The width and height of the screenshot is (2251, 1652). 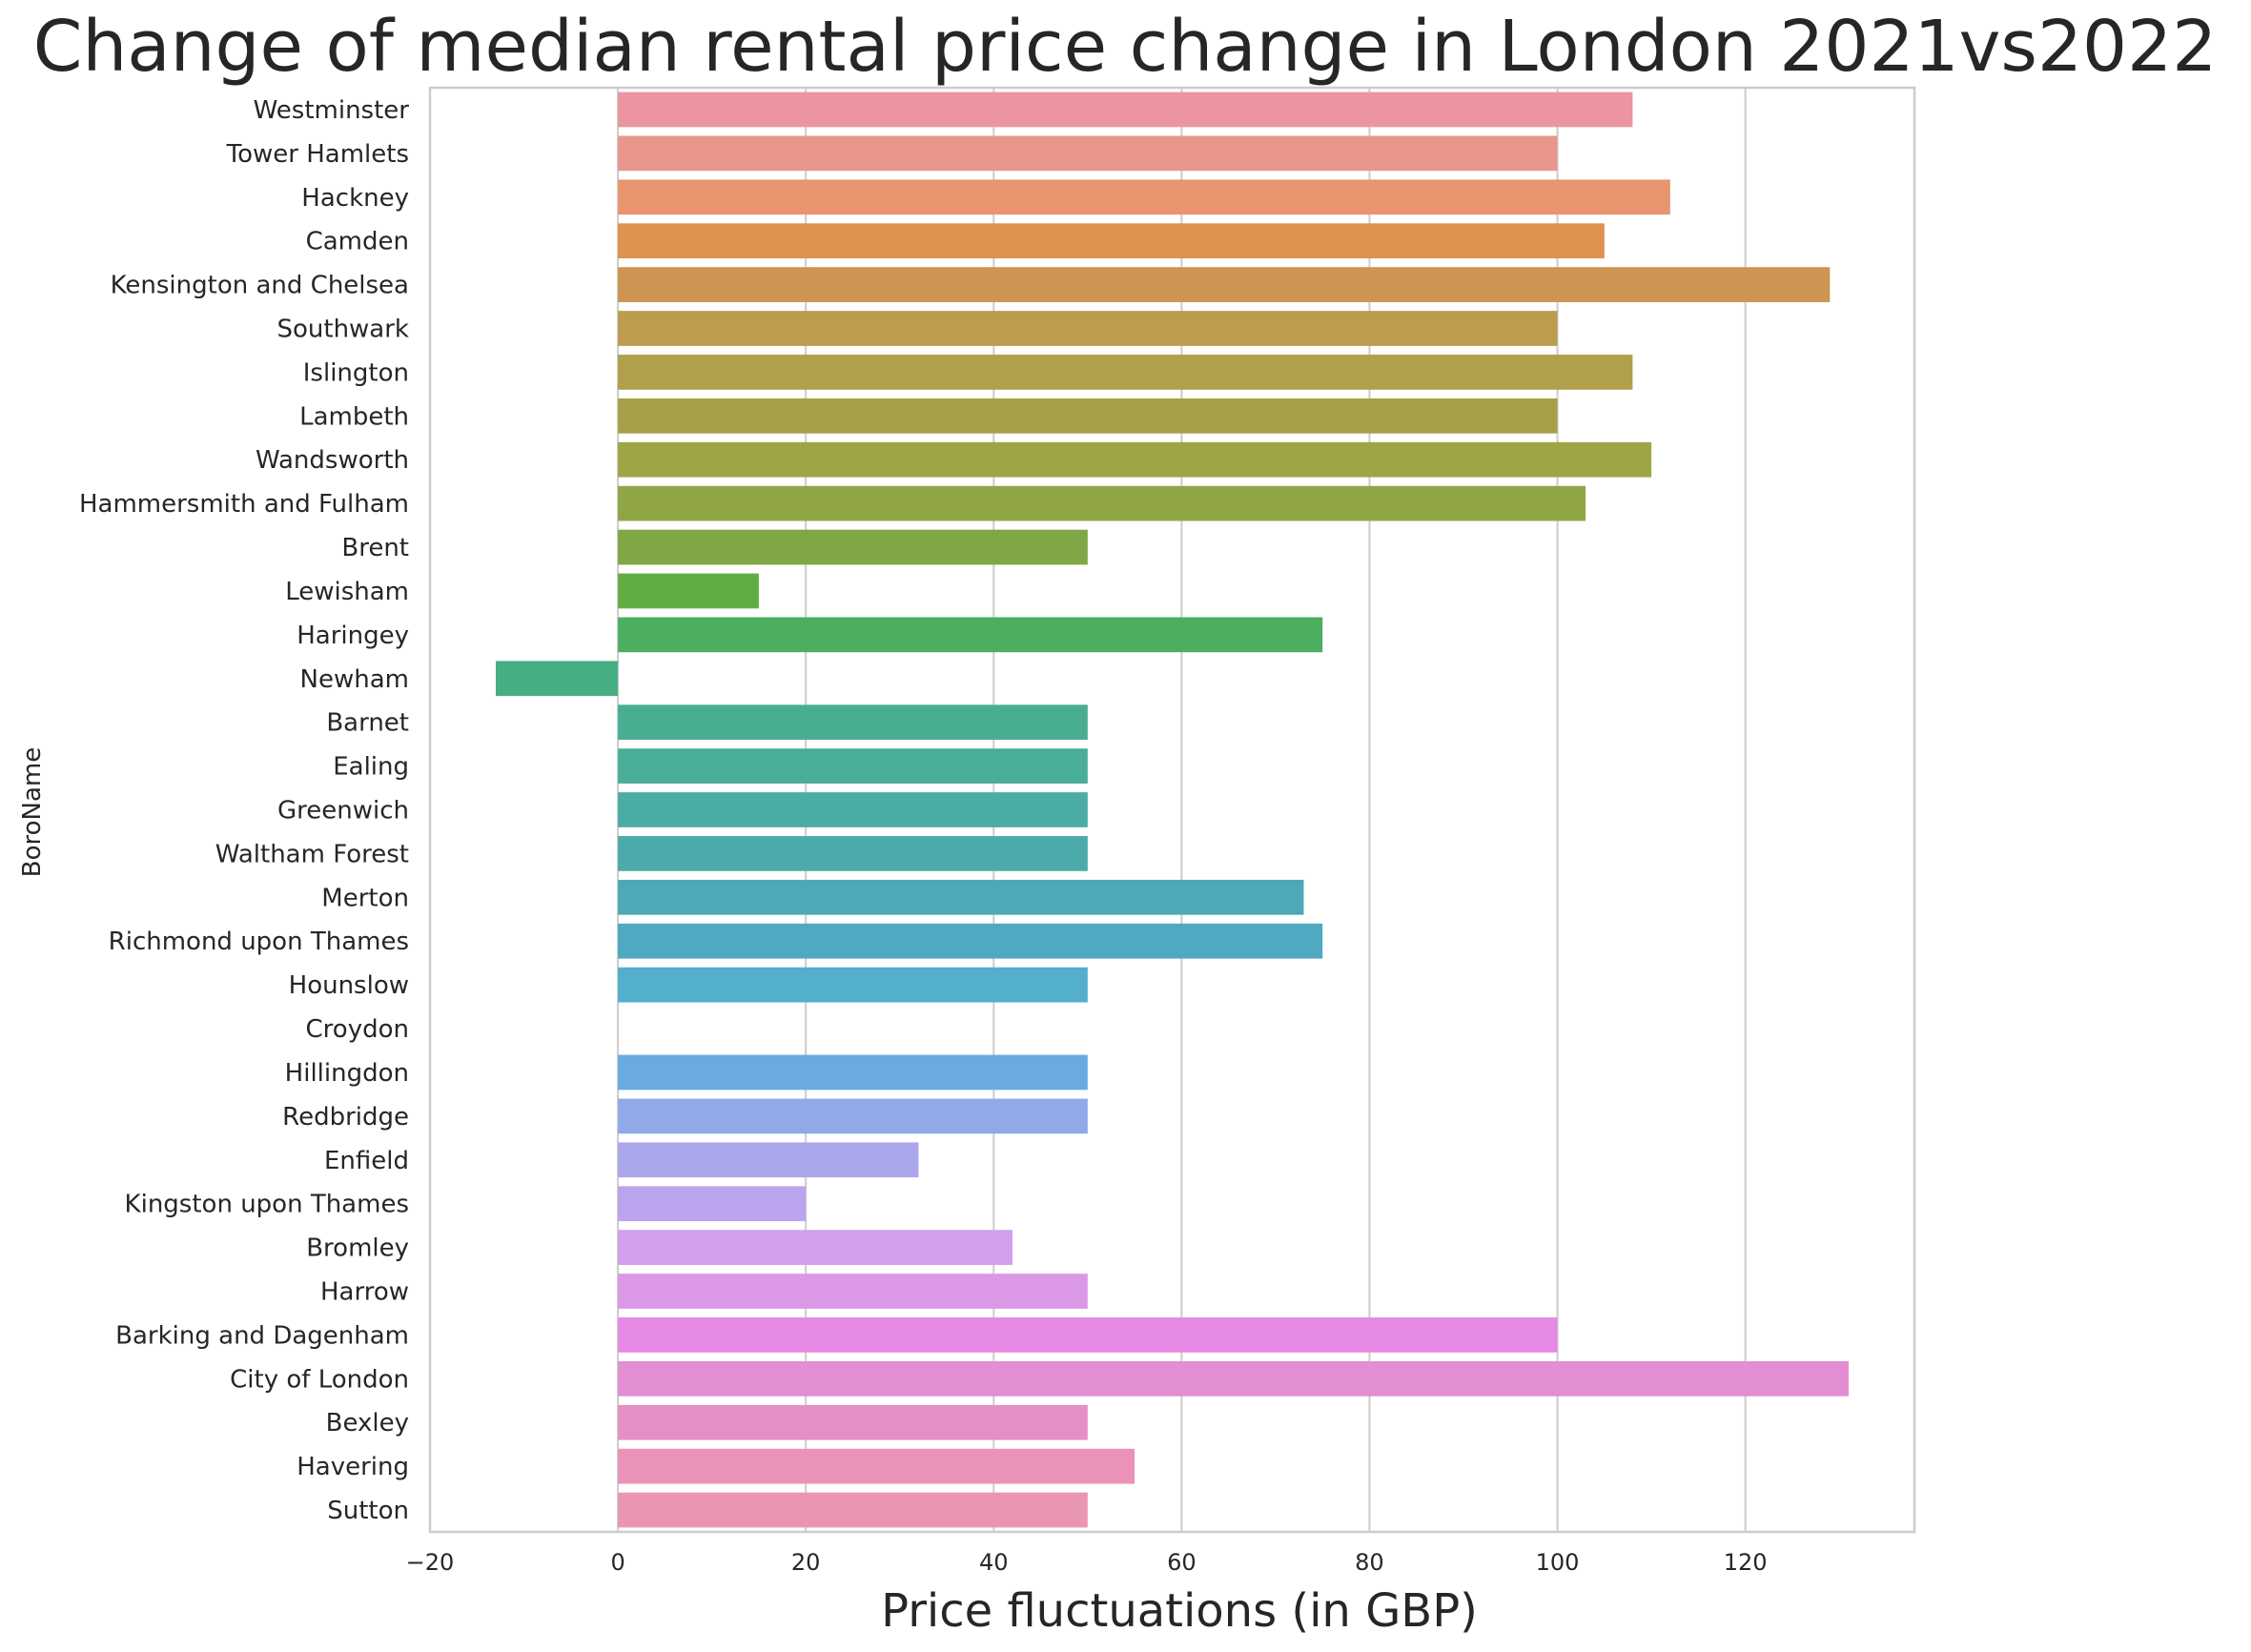 What do you see at coordinates (364, 1292) in the screenshot?
I see `y-tick-label: Harrow` at bounding box center [364, 1292].